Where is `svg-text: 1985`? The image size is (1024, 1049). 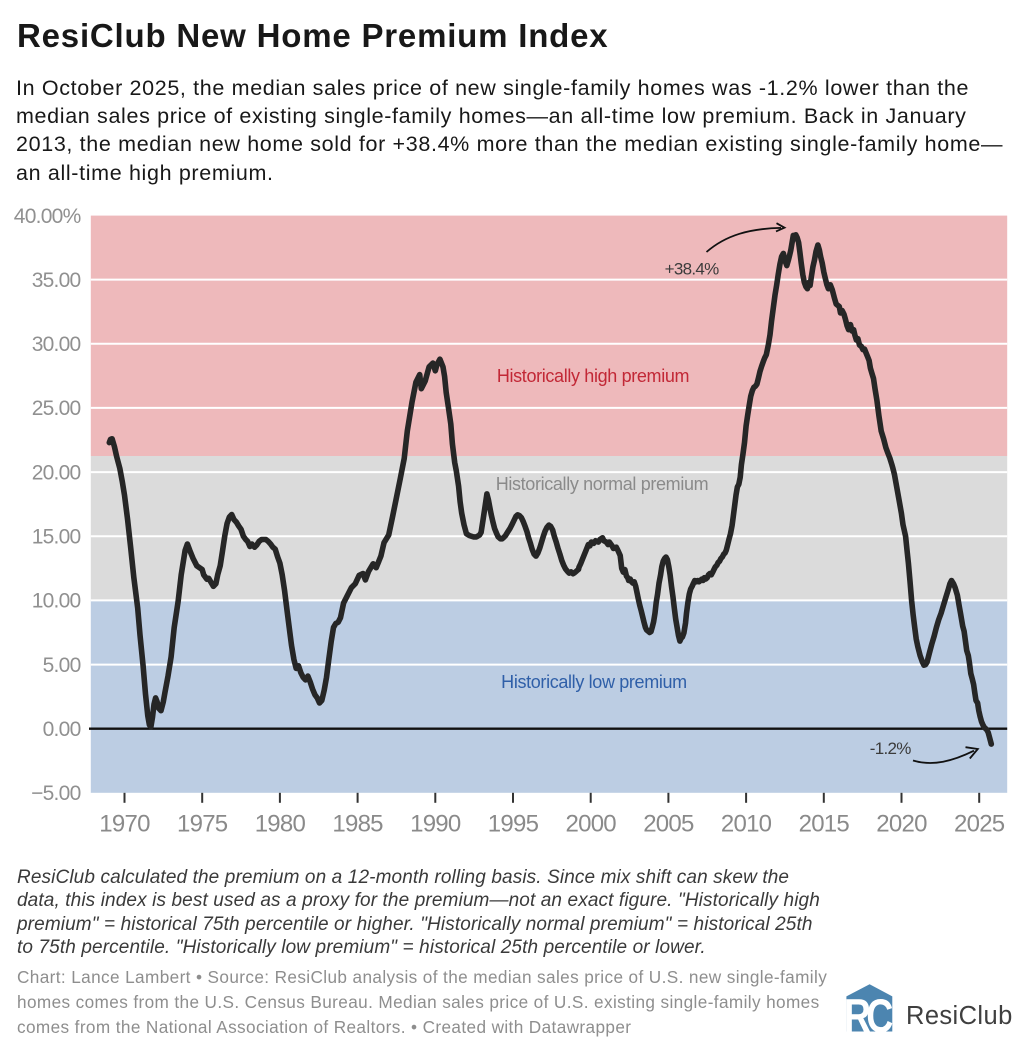 svg-text: 1985 is located at coordinates (357, 824).